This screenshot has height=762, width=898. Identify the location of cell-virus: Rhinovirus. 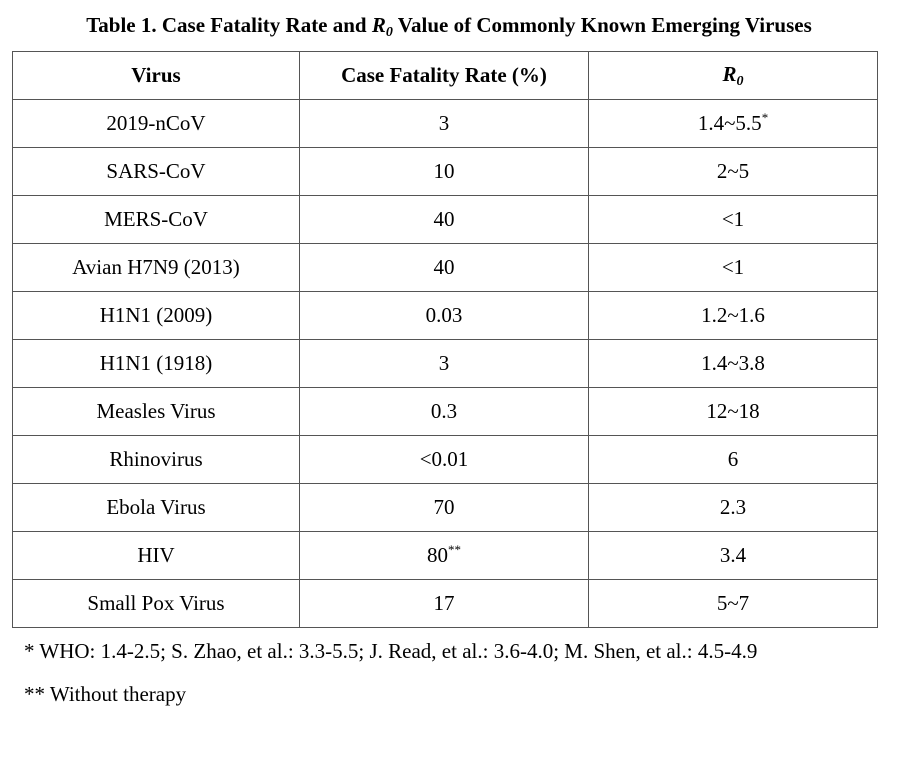
(156, 459).